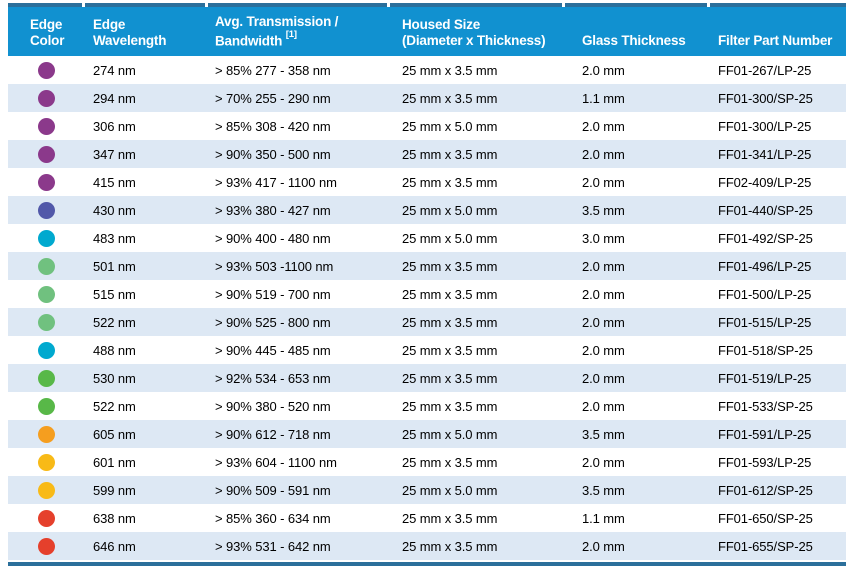 The image size is (854, 572). What do you see at coordinates (273, 434) in the screenshot?
I see `transmission-bandwidth-value: > 90% 612 - 718 nm` at bounding box center [273, 434].